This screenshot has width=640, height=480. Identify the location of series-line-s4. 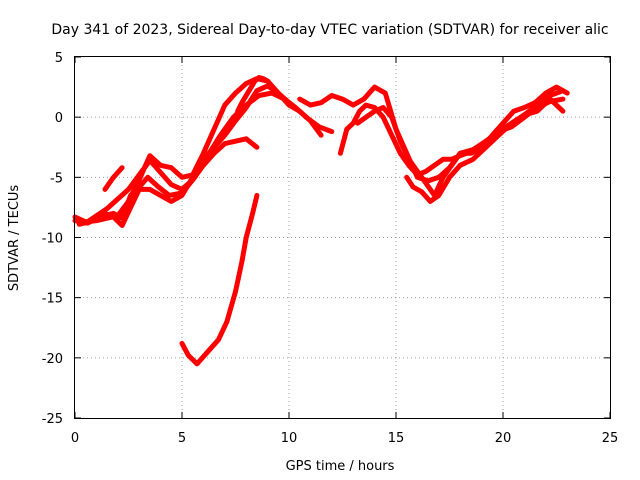
(184, 155).